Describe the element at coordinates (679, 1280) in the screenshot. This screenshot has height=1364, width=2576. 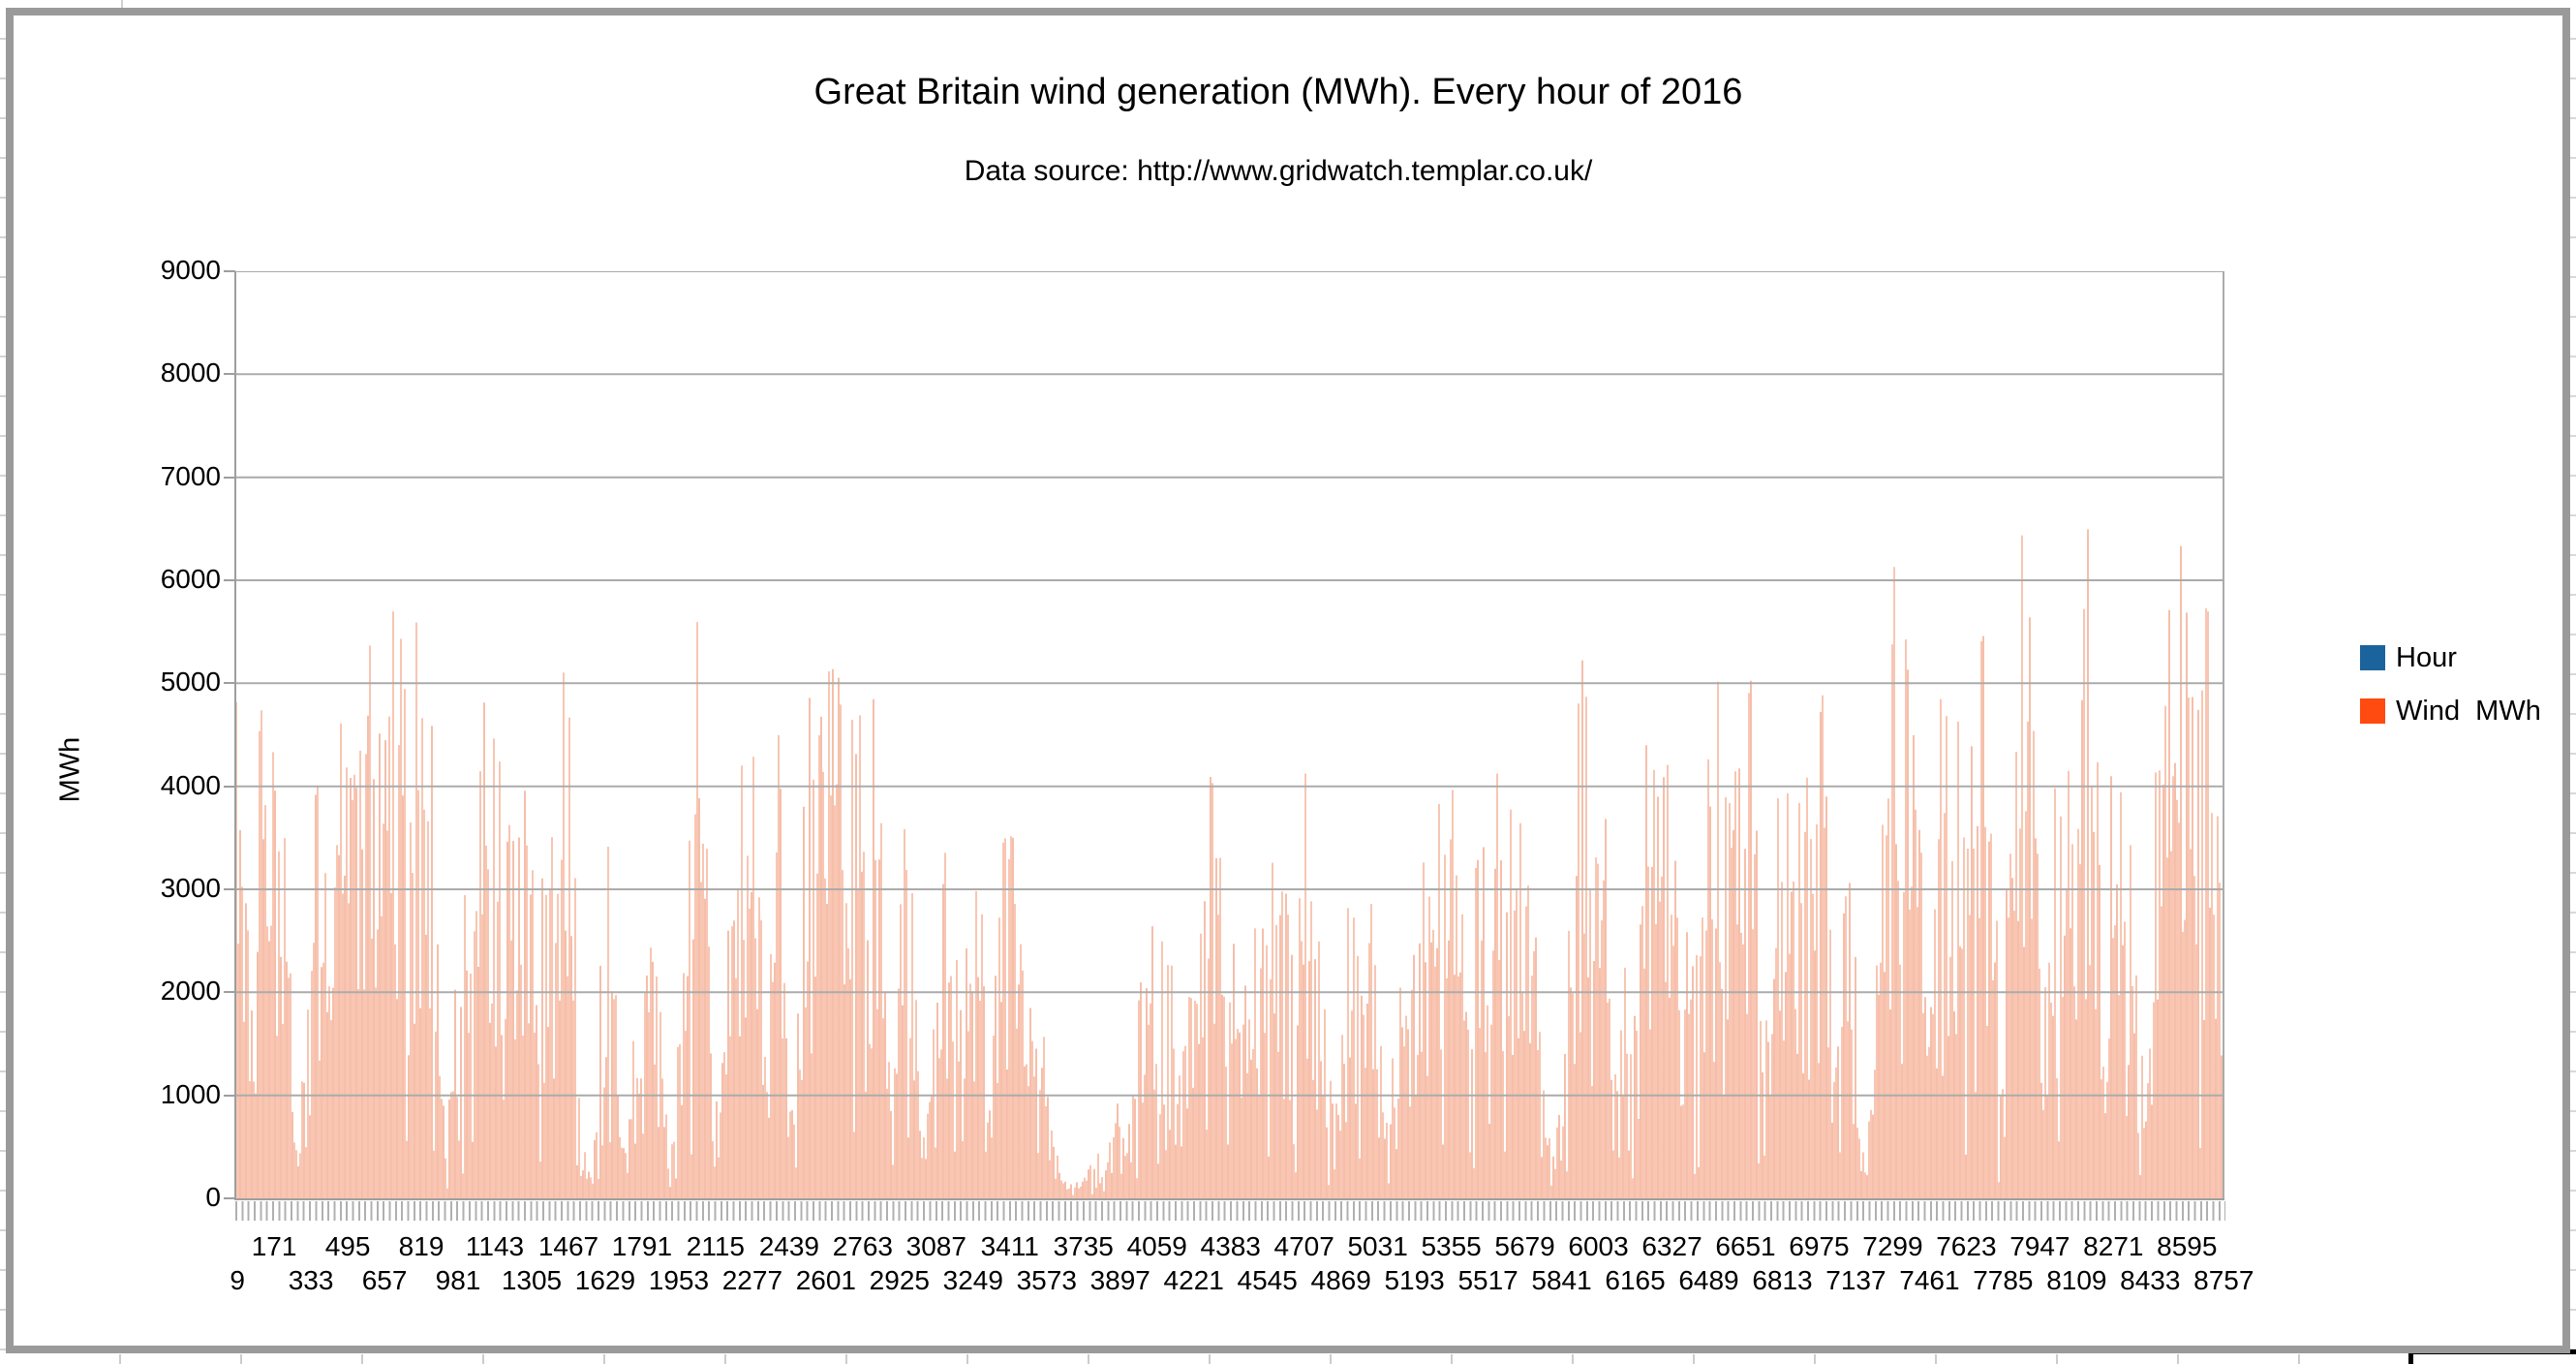
I see `x-tick-label: 1953` at that location.